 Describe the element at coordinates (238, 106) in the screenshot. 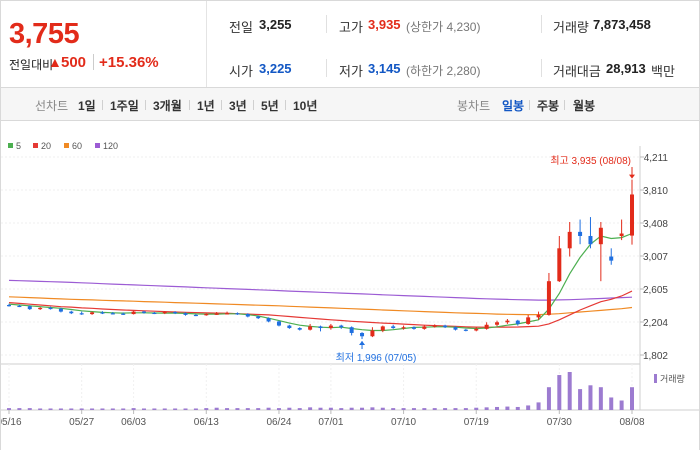

I see `tab-3y: 3년` at that location.